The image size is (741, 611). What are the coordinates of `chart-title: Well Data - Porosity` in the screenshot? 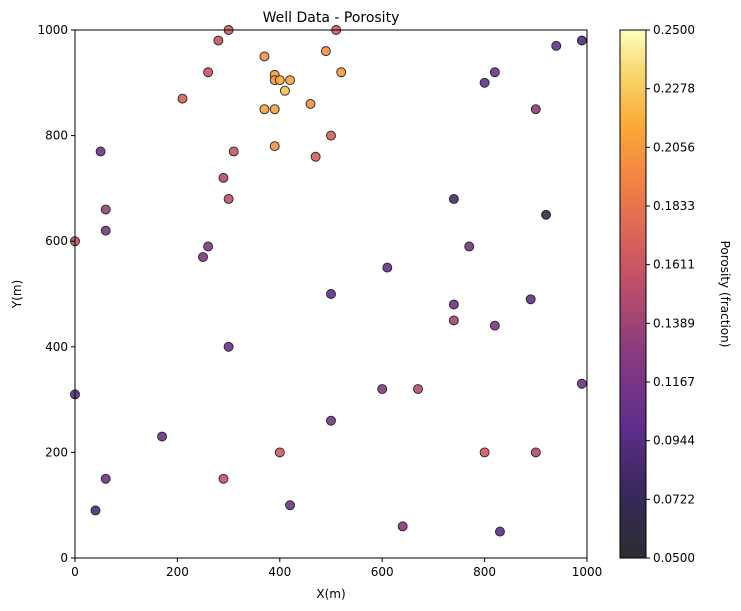 It's located at (331, 18).